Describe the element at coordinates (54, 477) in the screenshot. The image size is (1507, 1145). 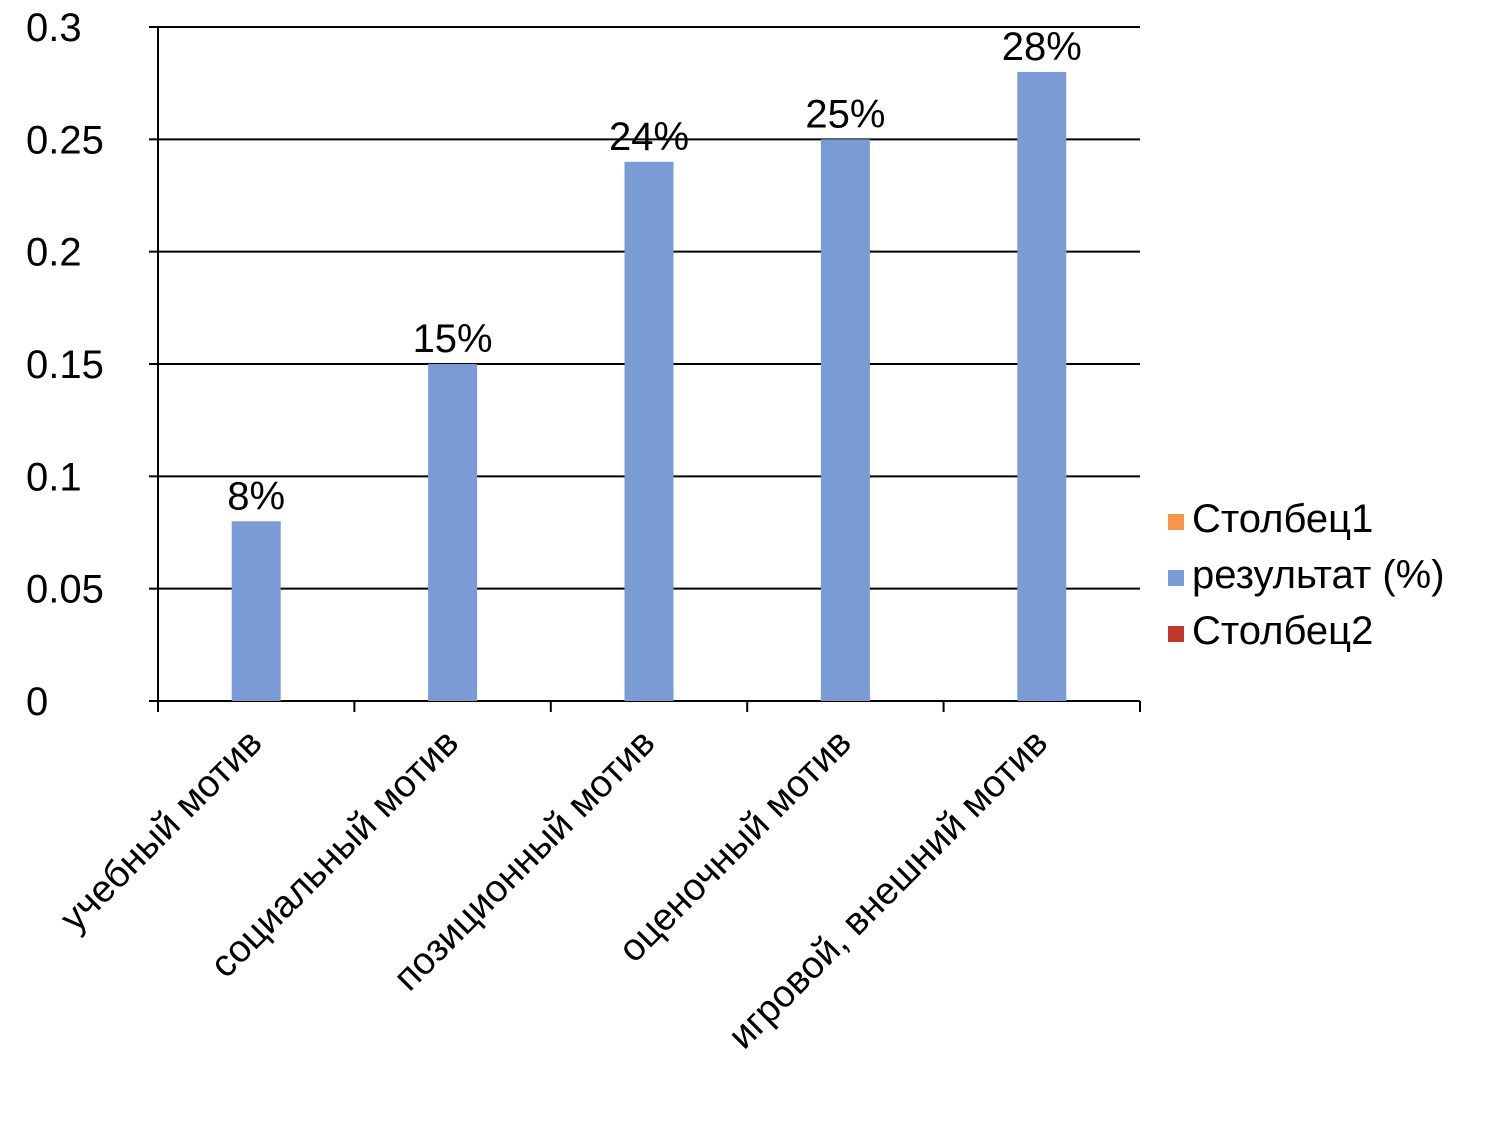
I see `y-tick-label: 0.1` at that location.